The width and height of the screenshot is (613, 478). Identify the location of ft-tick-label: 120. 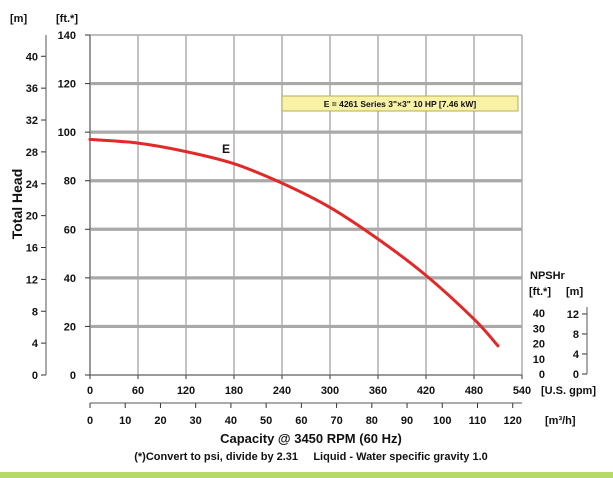
(67, 85).